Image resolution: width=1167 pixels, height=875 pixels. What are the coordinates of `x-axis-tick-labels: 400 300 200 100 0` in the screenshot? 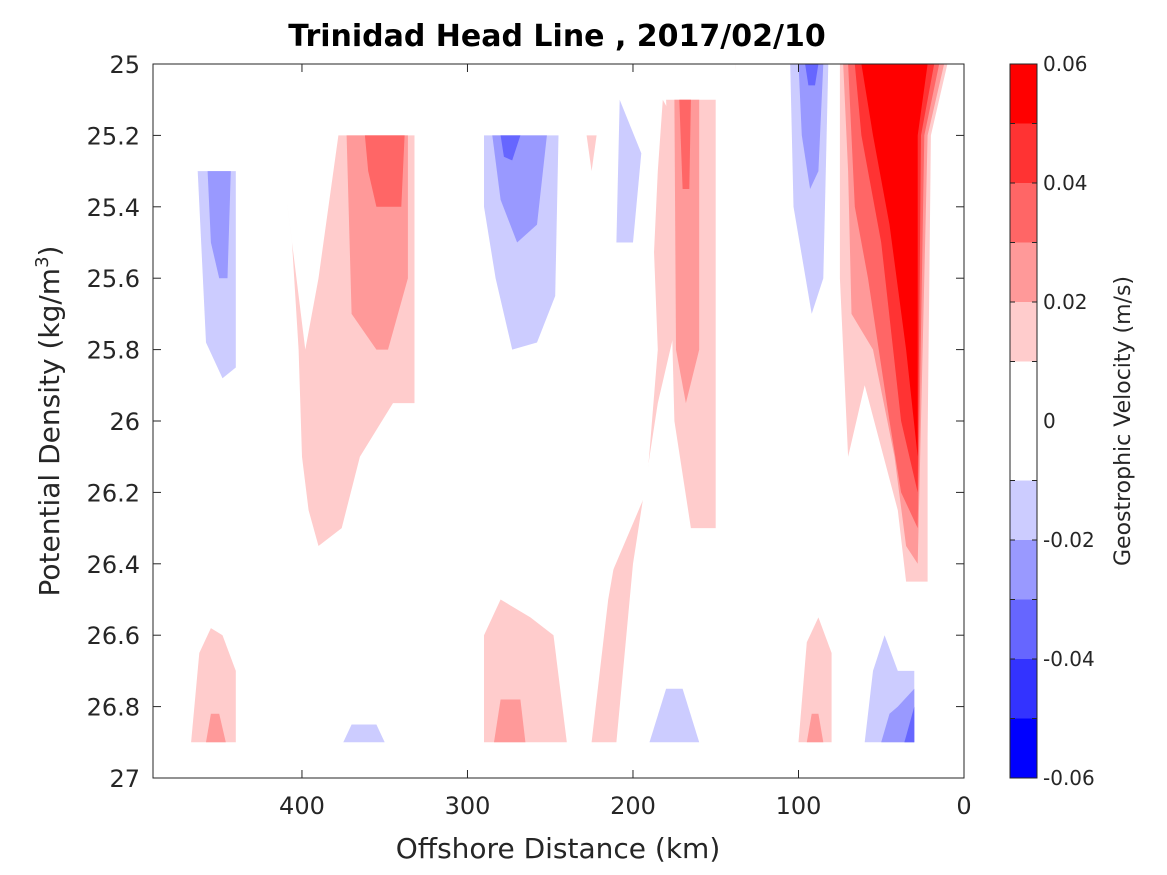 It's located at (625, 806).